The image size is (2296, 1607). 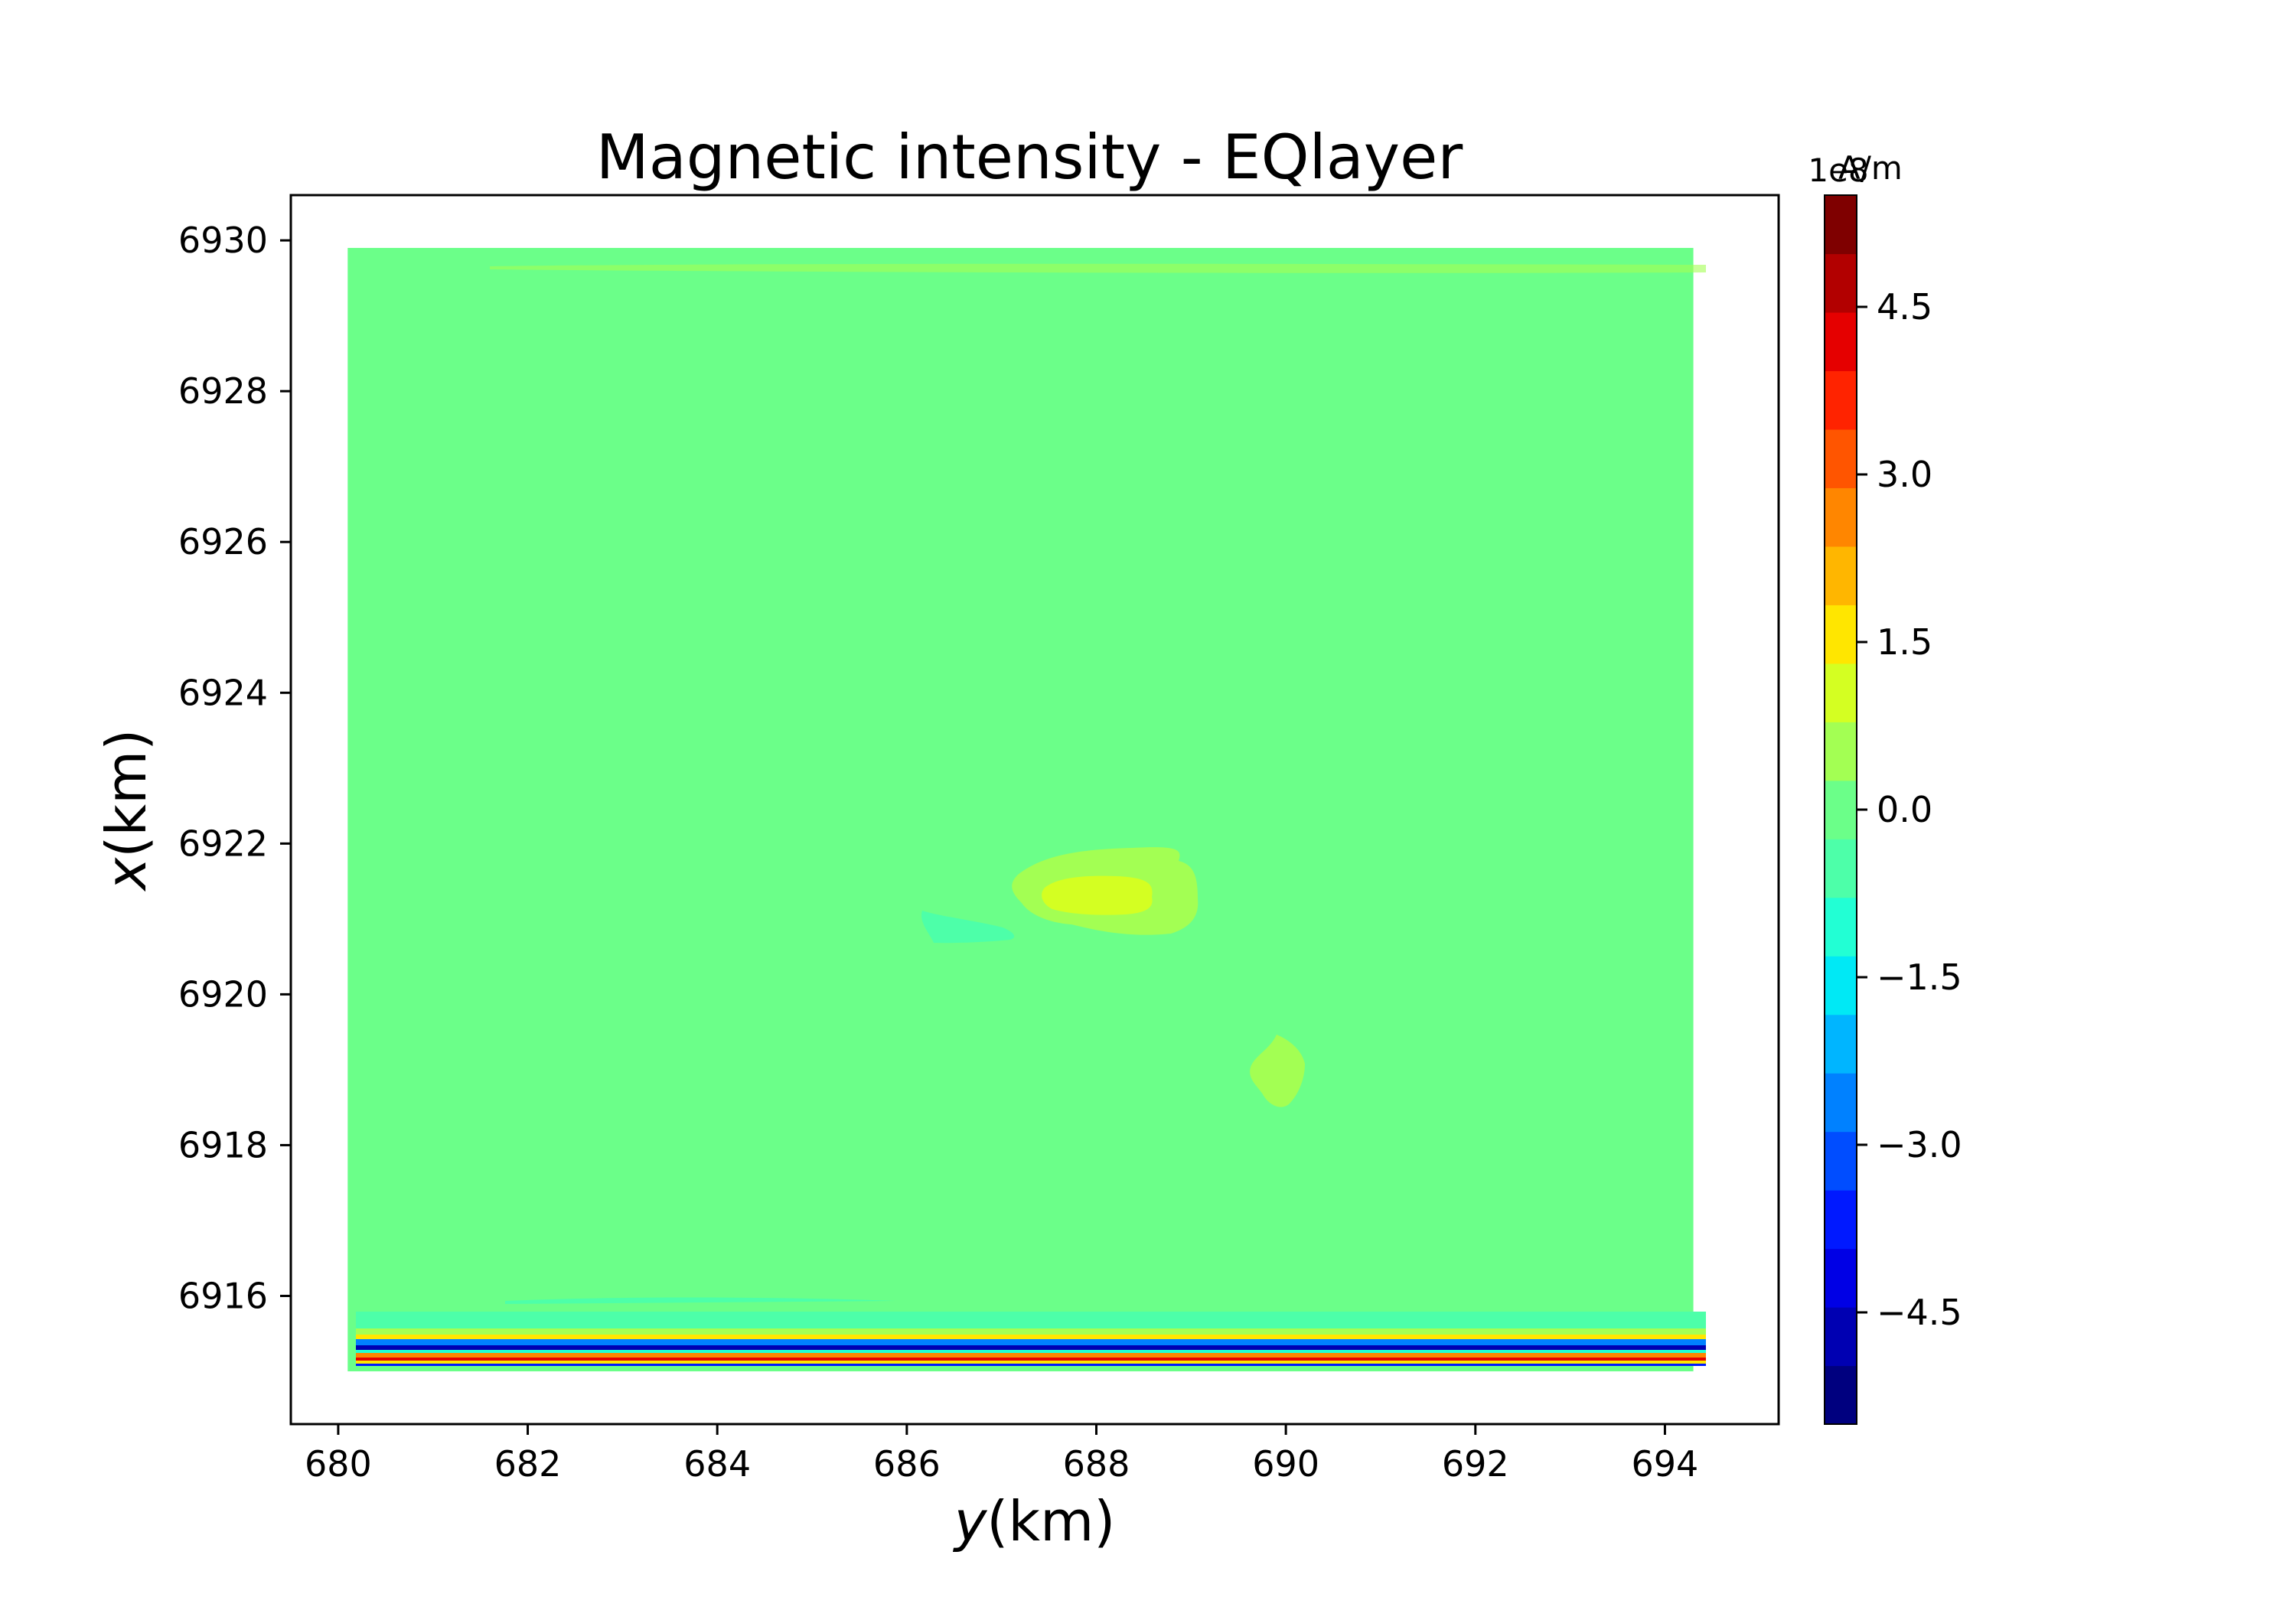 What do you see at coordinates (1034, 1521) in the screenshot?
I see `x-axis-label: y(km)` at bounding box center [1034, 1521].